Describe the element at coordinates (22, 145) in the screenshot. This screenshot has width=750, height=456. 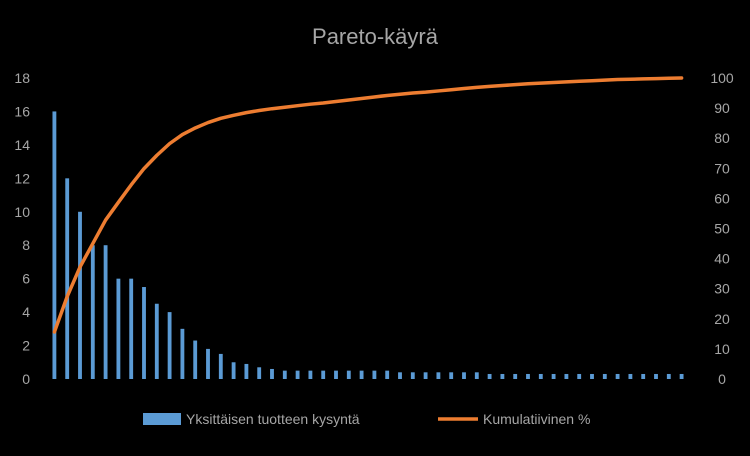
I see `left-tick-label: 14` at that location.